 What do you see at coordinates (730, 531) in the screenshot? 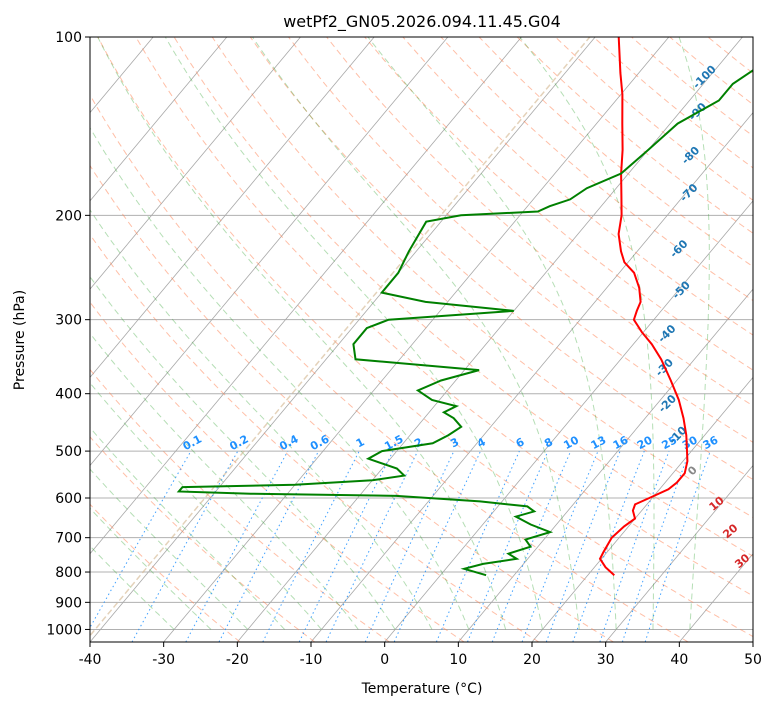
I see `dry-adiabat-label: 20` at bounding box center [730, 531].